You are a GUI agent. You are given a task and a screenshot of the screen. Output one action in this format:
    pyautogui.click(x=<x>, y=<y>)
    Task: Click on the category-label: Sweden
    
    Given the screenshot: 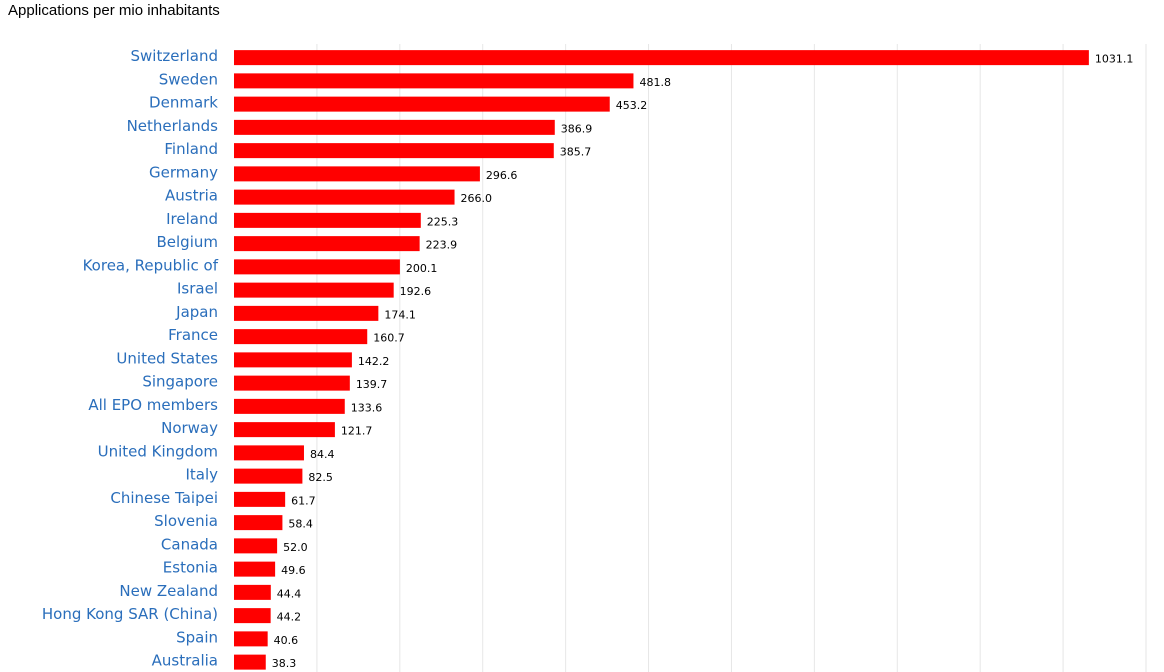 What is the action you would take?
    pyautogui.click(x=188, y=79)
    